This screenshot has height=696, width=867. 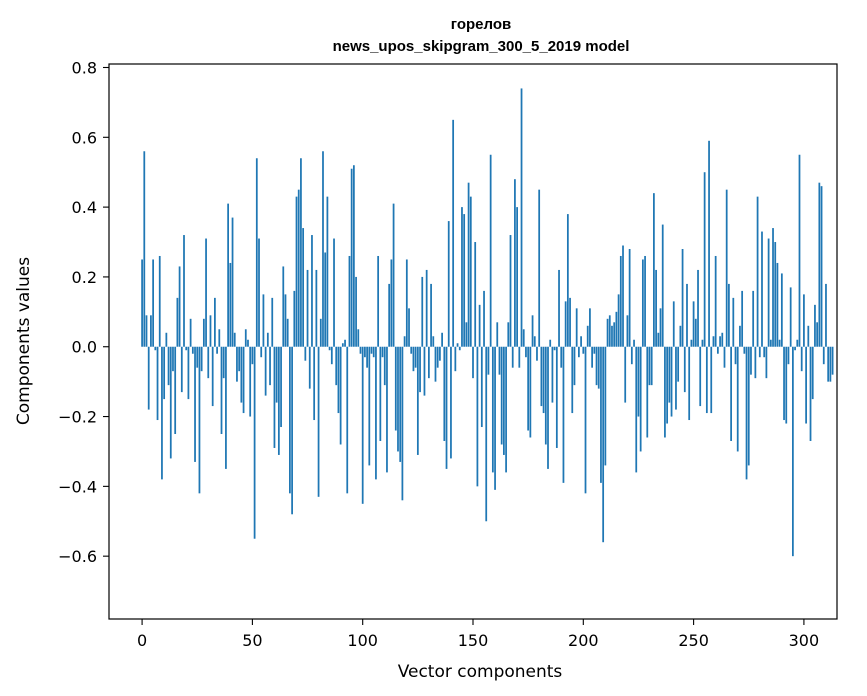 I want to click on y-tick-label: 0.4, so click(x=84, y=207).